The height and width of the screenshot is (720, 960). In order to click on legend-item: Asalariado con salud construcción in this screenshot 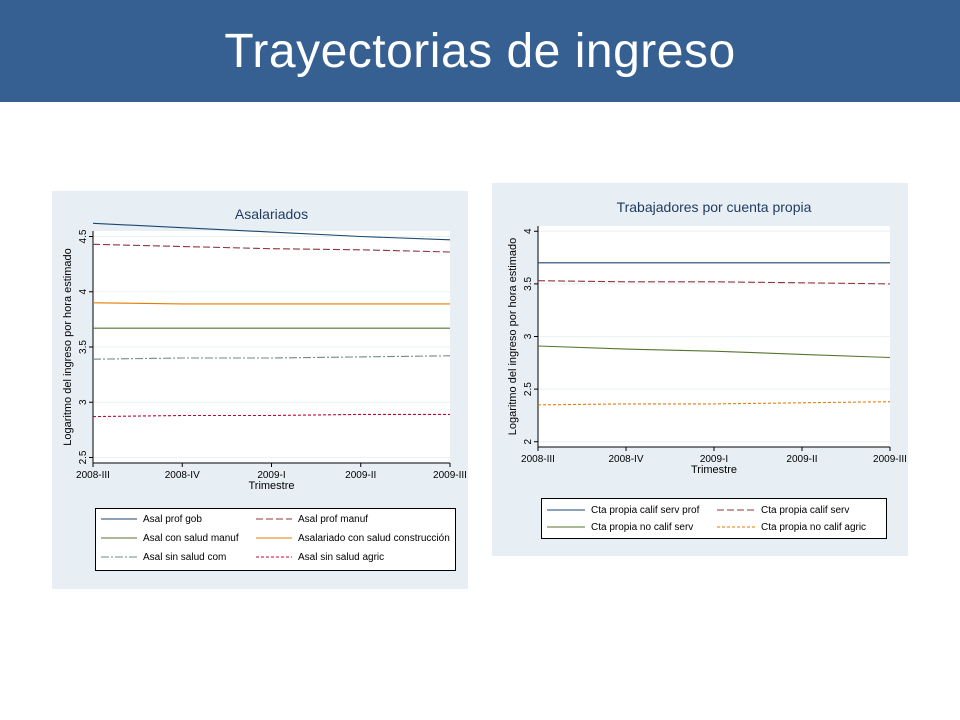, I will do `click(353, 538)`.